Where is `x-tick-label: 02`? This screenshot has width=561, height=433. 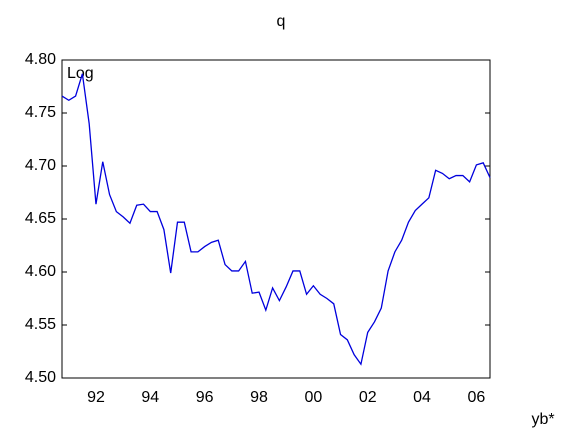 x-tick-label: 02 is located at coordinates (368, 397).